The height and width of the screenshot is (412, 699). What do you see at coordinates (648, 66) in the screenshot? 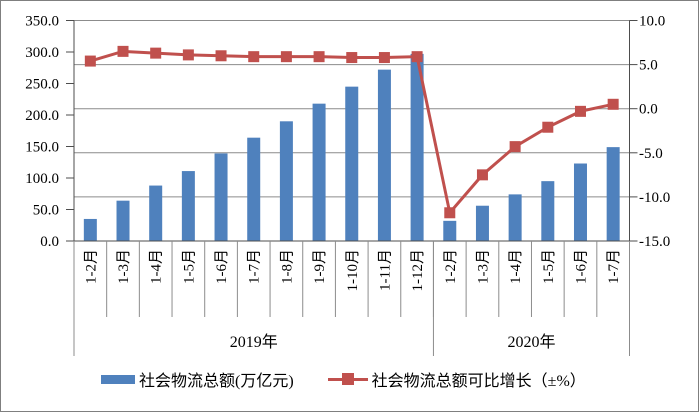
I see `right-axis-label: 5.0` at bounding box center [648, 66].